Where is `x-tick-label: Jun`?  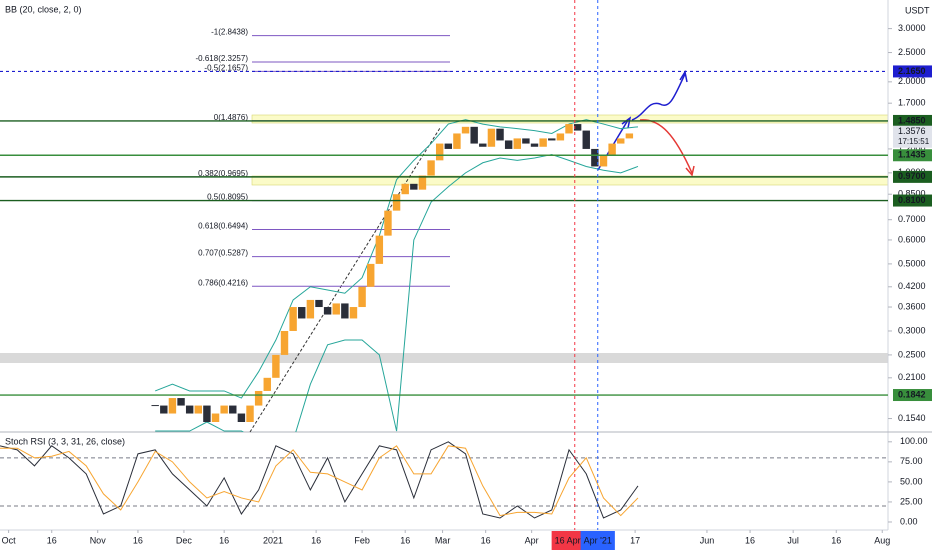 x-tick-label: Jun is located at coordinates (707, 540).